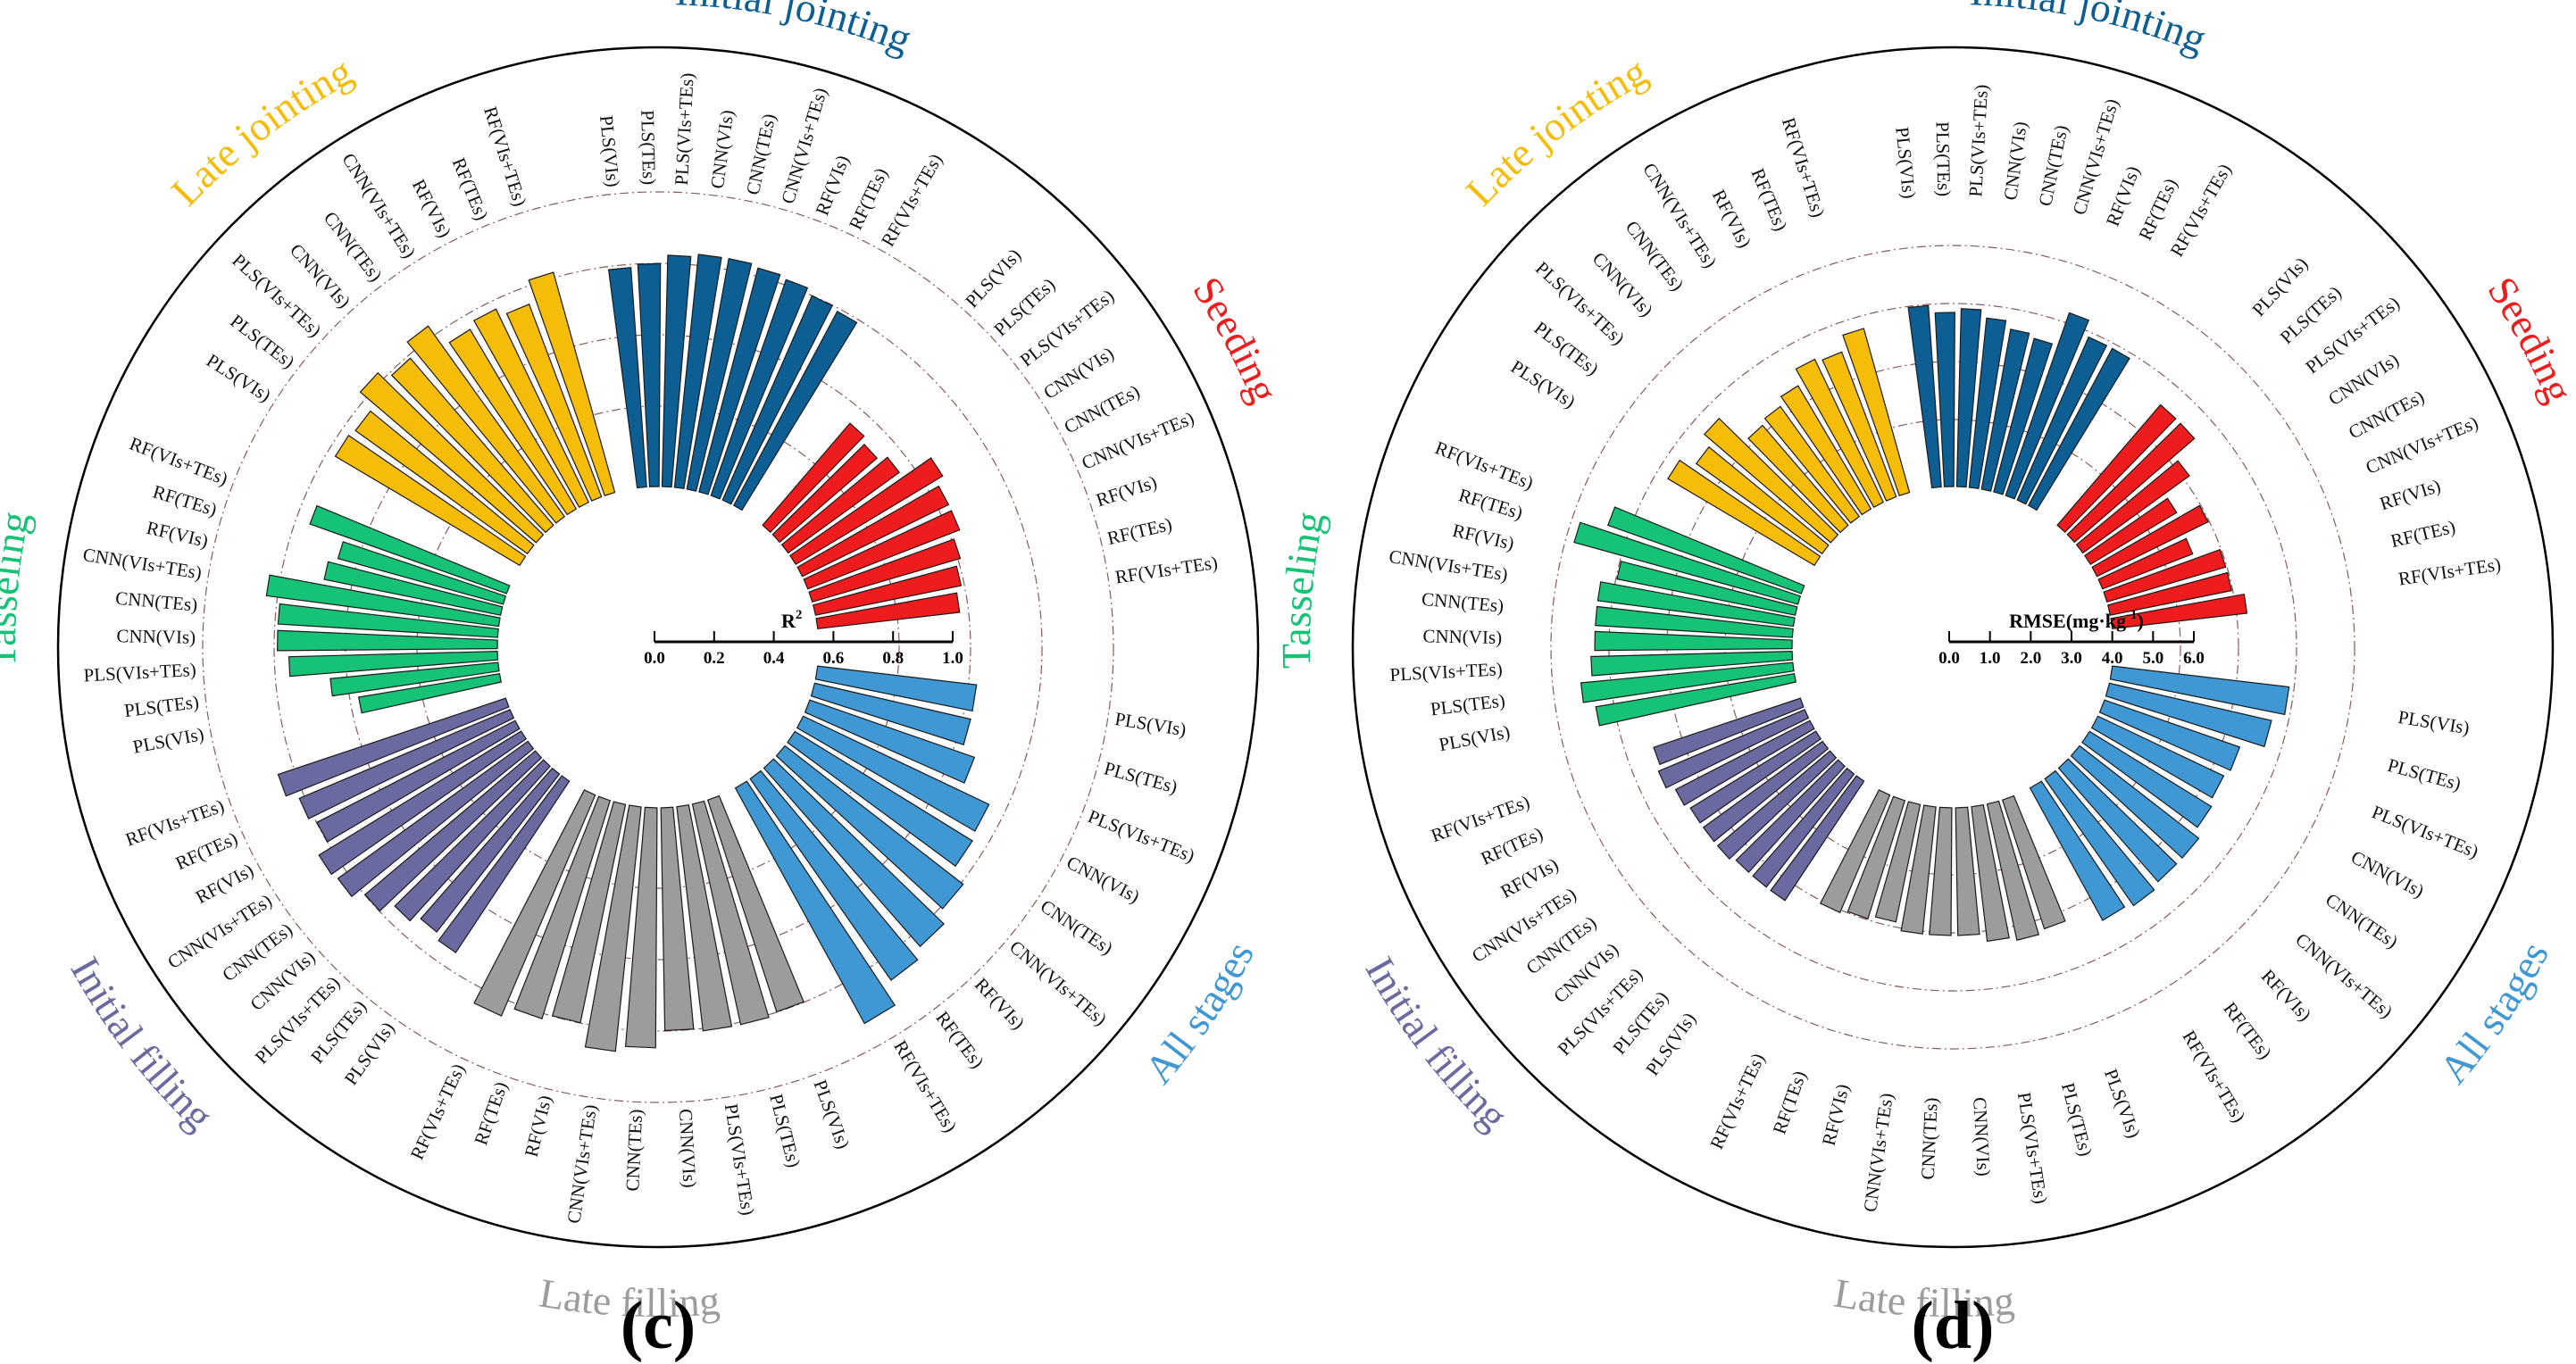  What do you see at coordinates (2062, 420) in the screenshot?
I see `bar-initial-jointing-rf-tes` at bounding box center [2062, 420].